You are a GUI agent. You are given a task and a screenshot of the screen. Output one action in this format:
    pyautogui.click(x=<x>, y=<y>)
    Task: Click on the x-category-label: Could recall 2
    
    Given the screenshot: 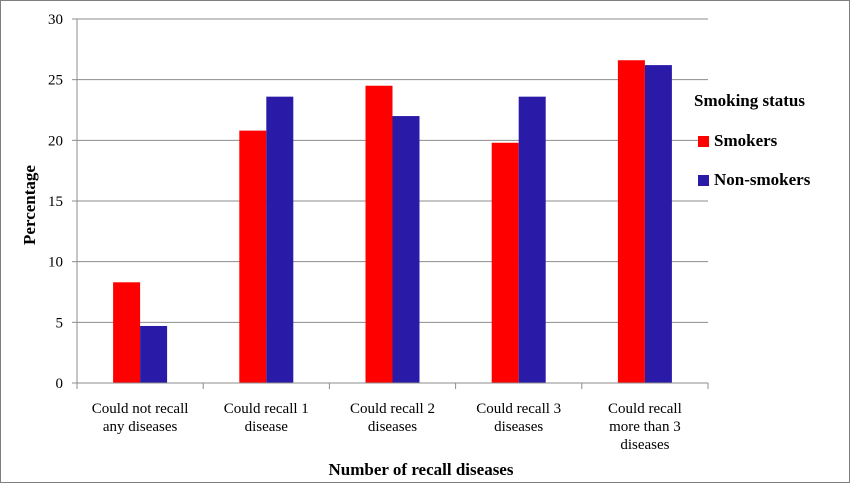 What is the action you would take?
    pyautogui.click(x=392, y=409)
    